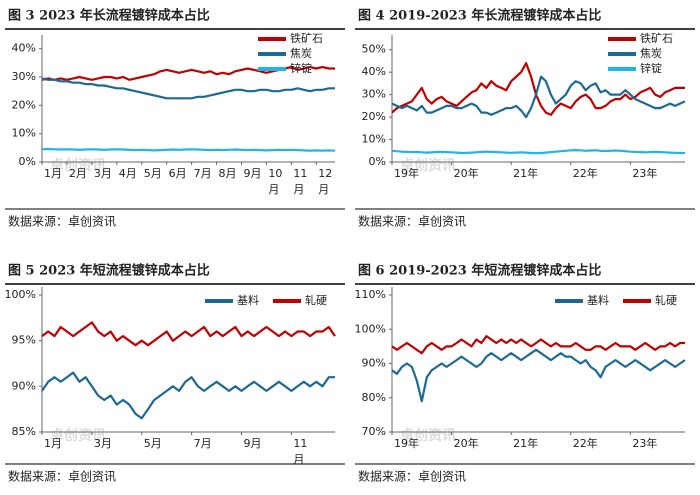 Image resolution: width=700 pixels, height=495 pixels. What do you see at coordinates (370, 294) in the screenshot?
I see `y-tick-label: 110%` at bounding box center [370, 294].